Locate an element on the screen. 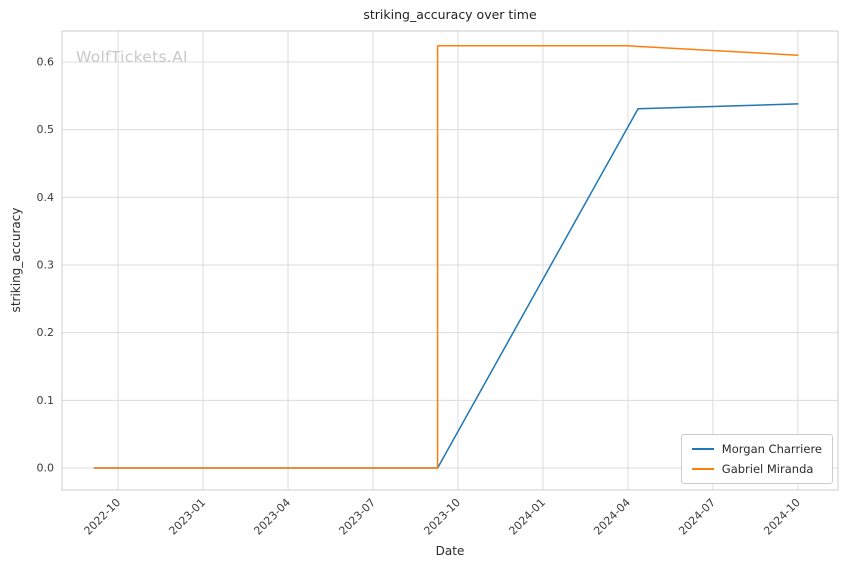  legend-label: Morgan Charriere is located at coordinates (771, 449).